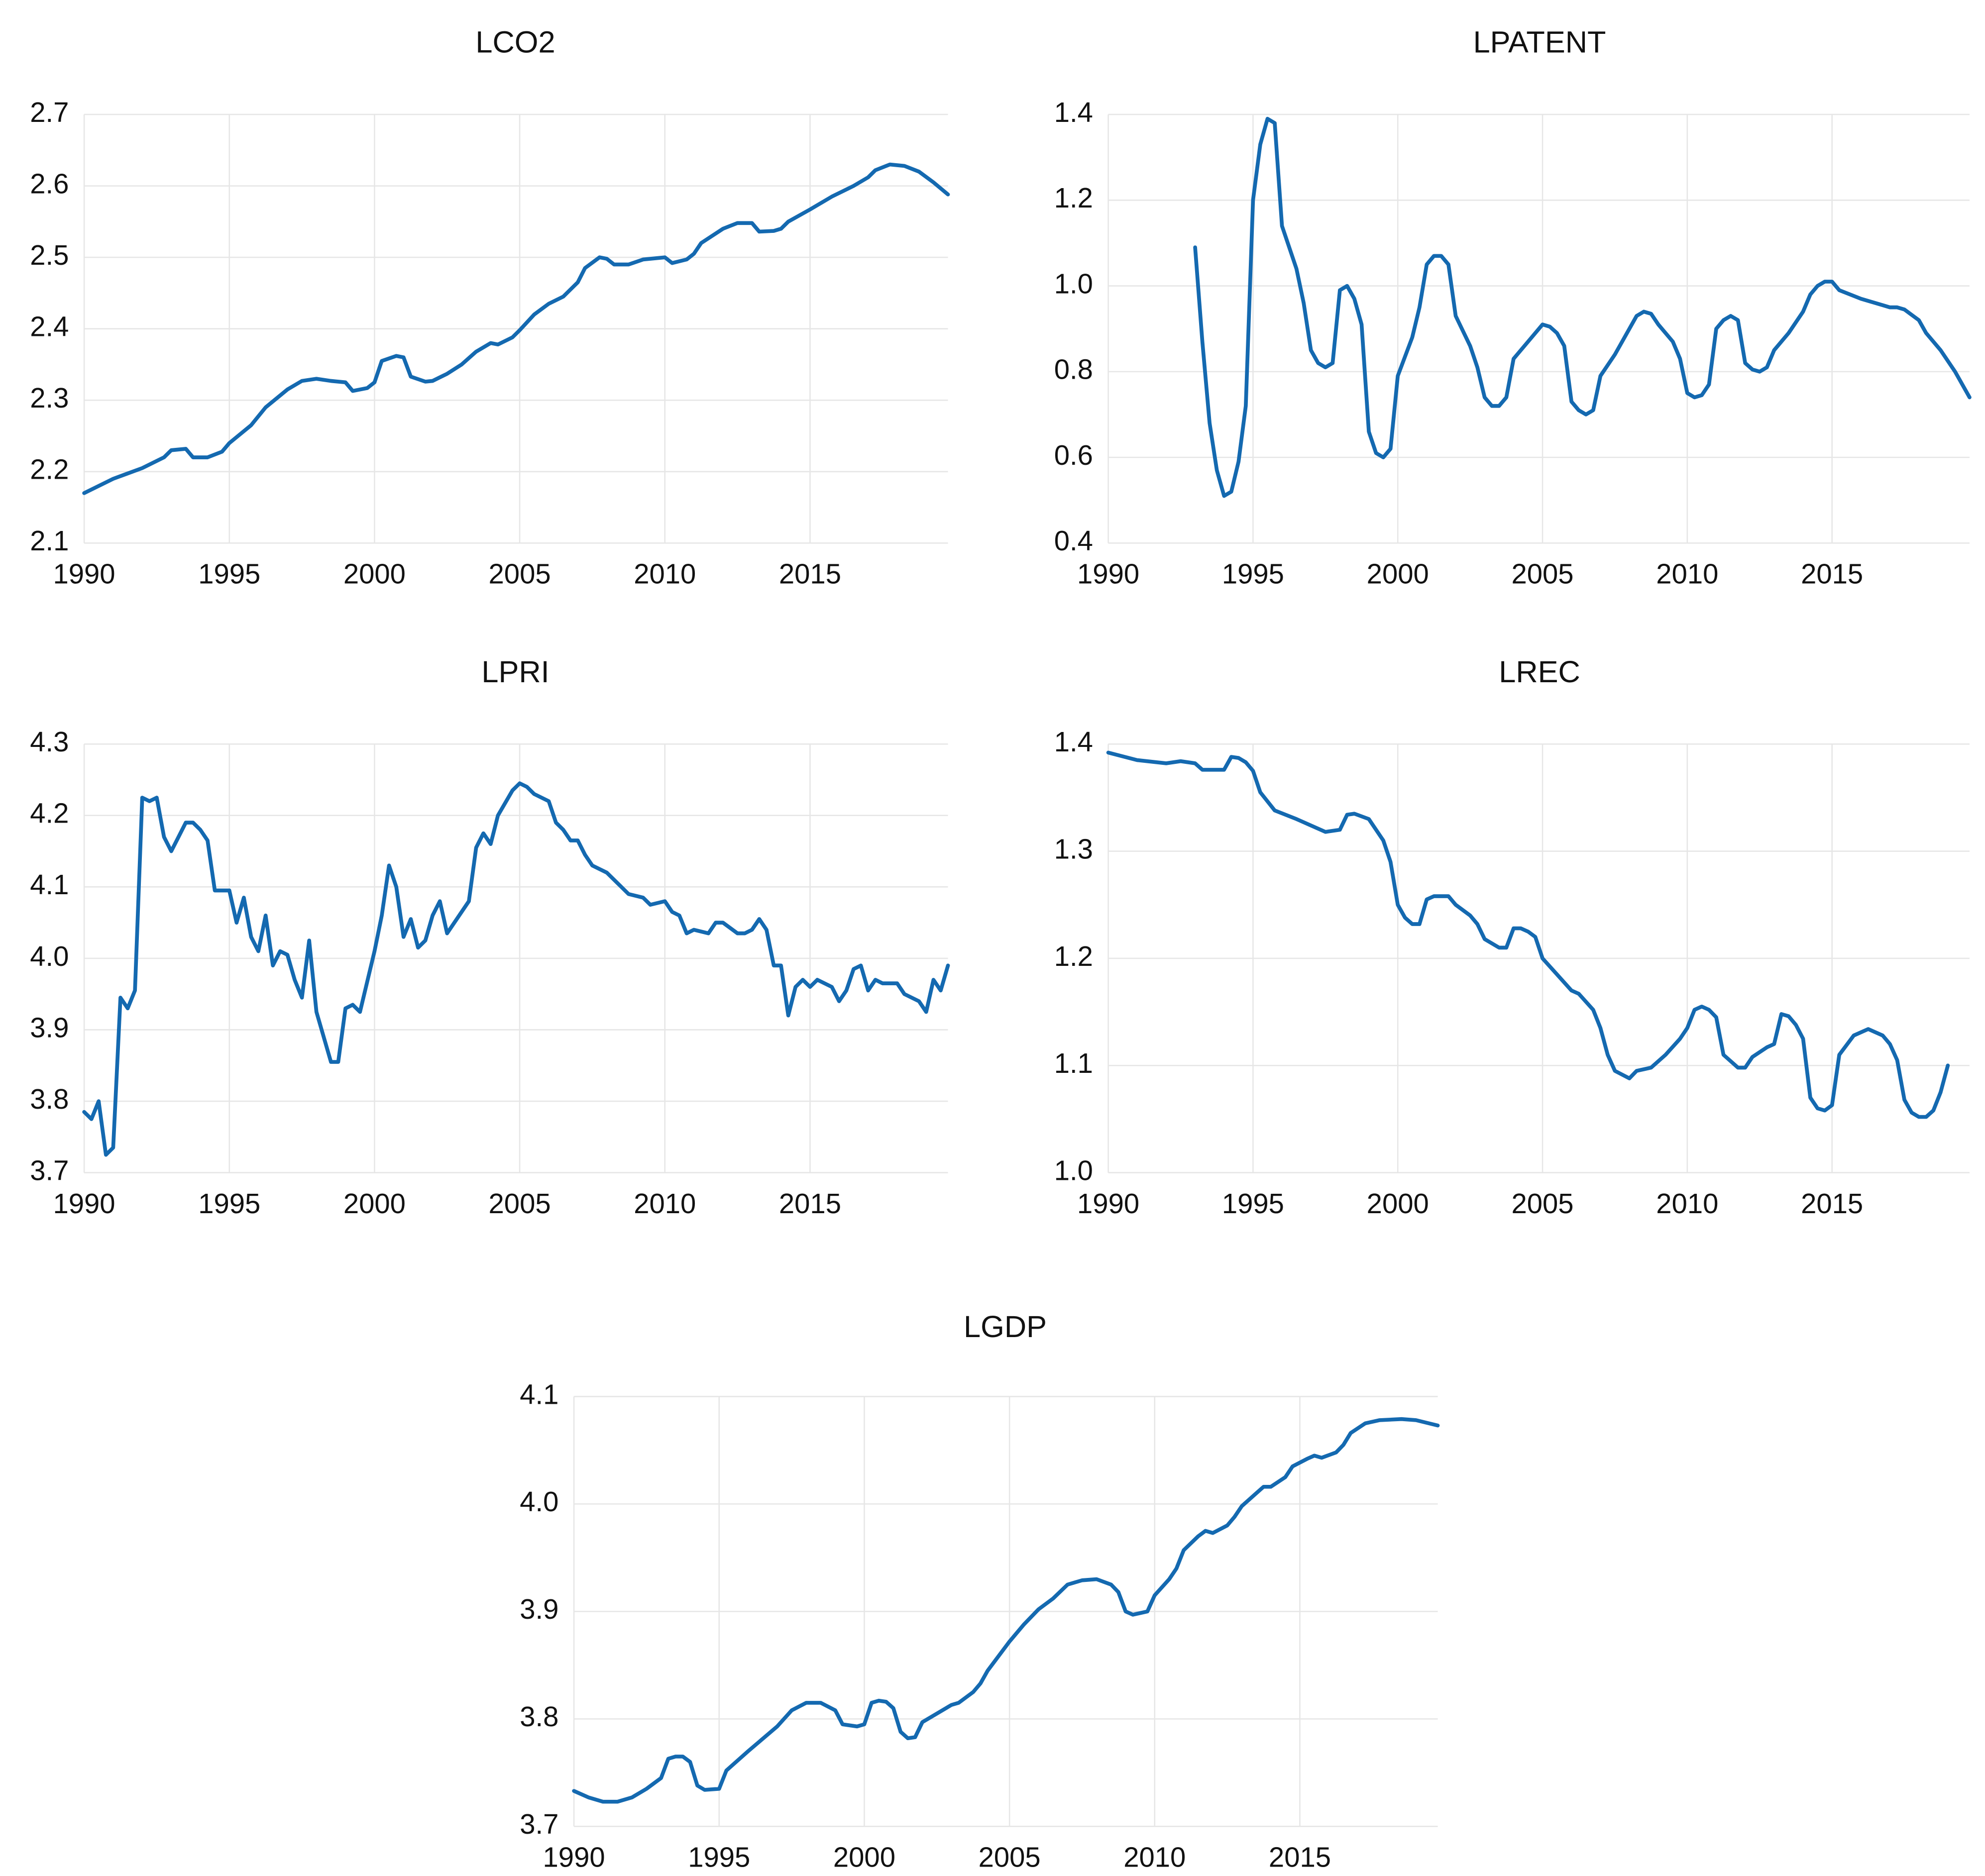 This screenshot has width=1985, height=1876. Describe the element at coordinates (1005, 1326) in the screenshot. I see `chart-title: LGDP` at that location.